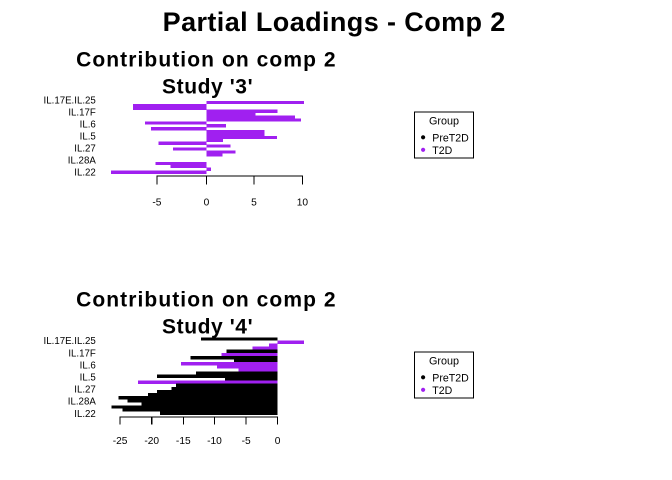  Describe the element at coordinates (207, 86) in the screenshot. I see `svg-text: Study '3'` at that location.